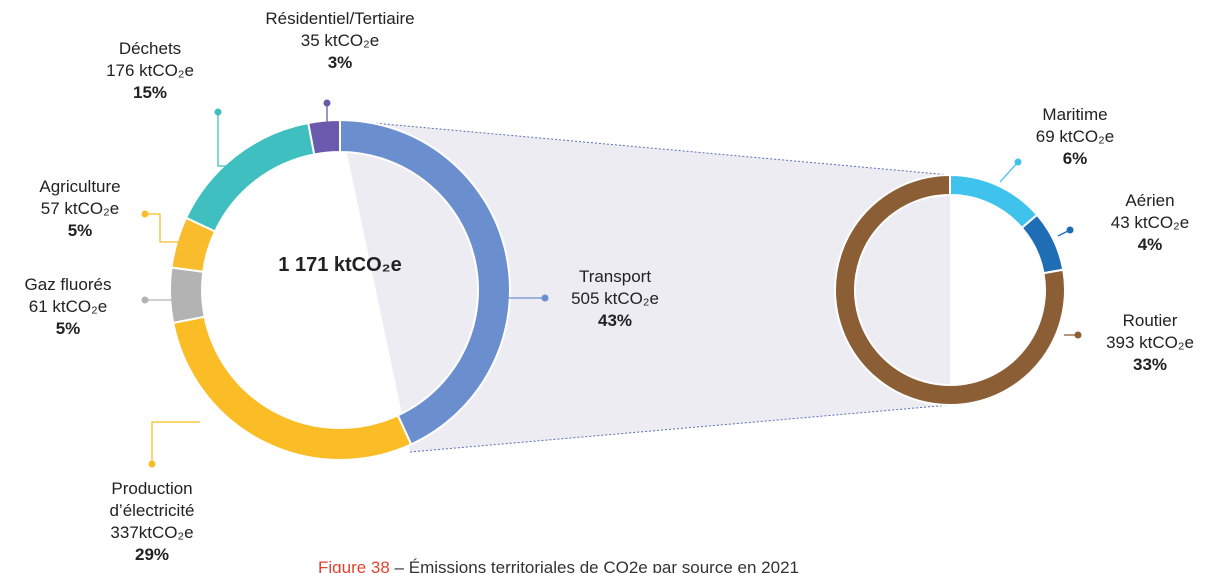 The width and height of the screenshot is (1211, 573). Describe the element at coordinates (615, 320) in the screenshot. I see `percent-label: 43%` at that location.